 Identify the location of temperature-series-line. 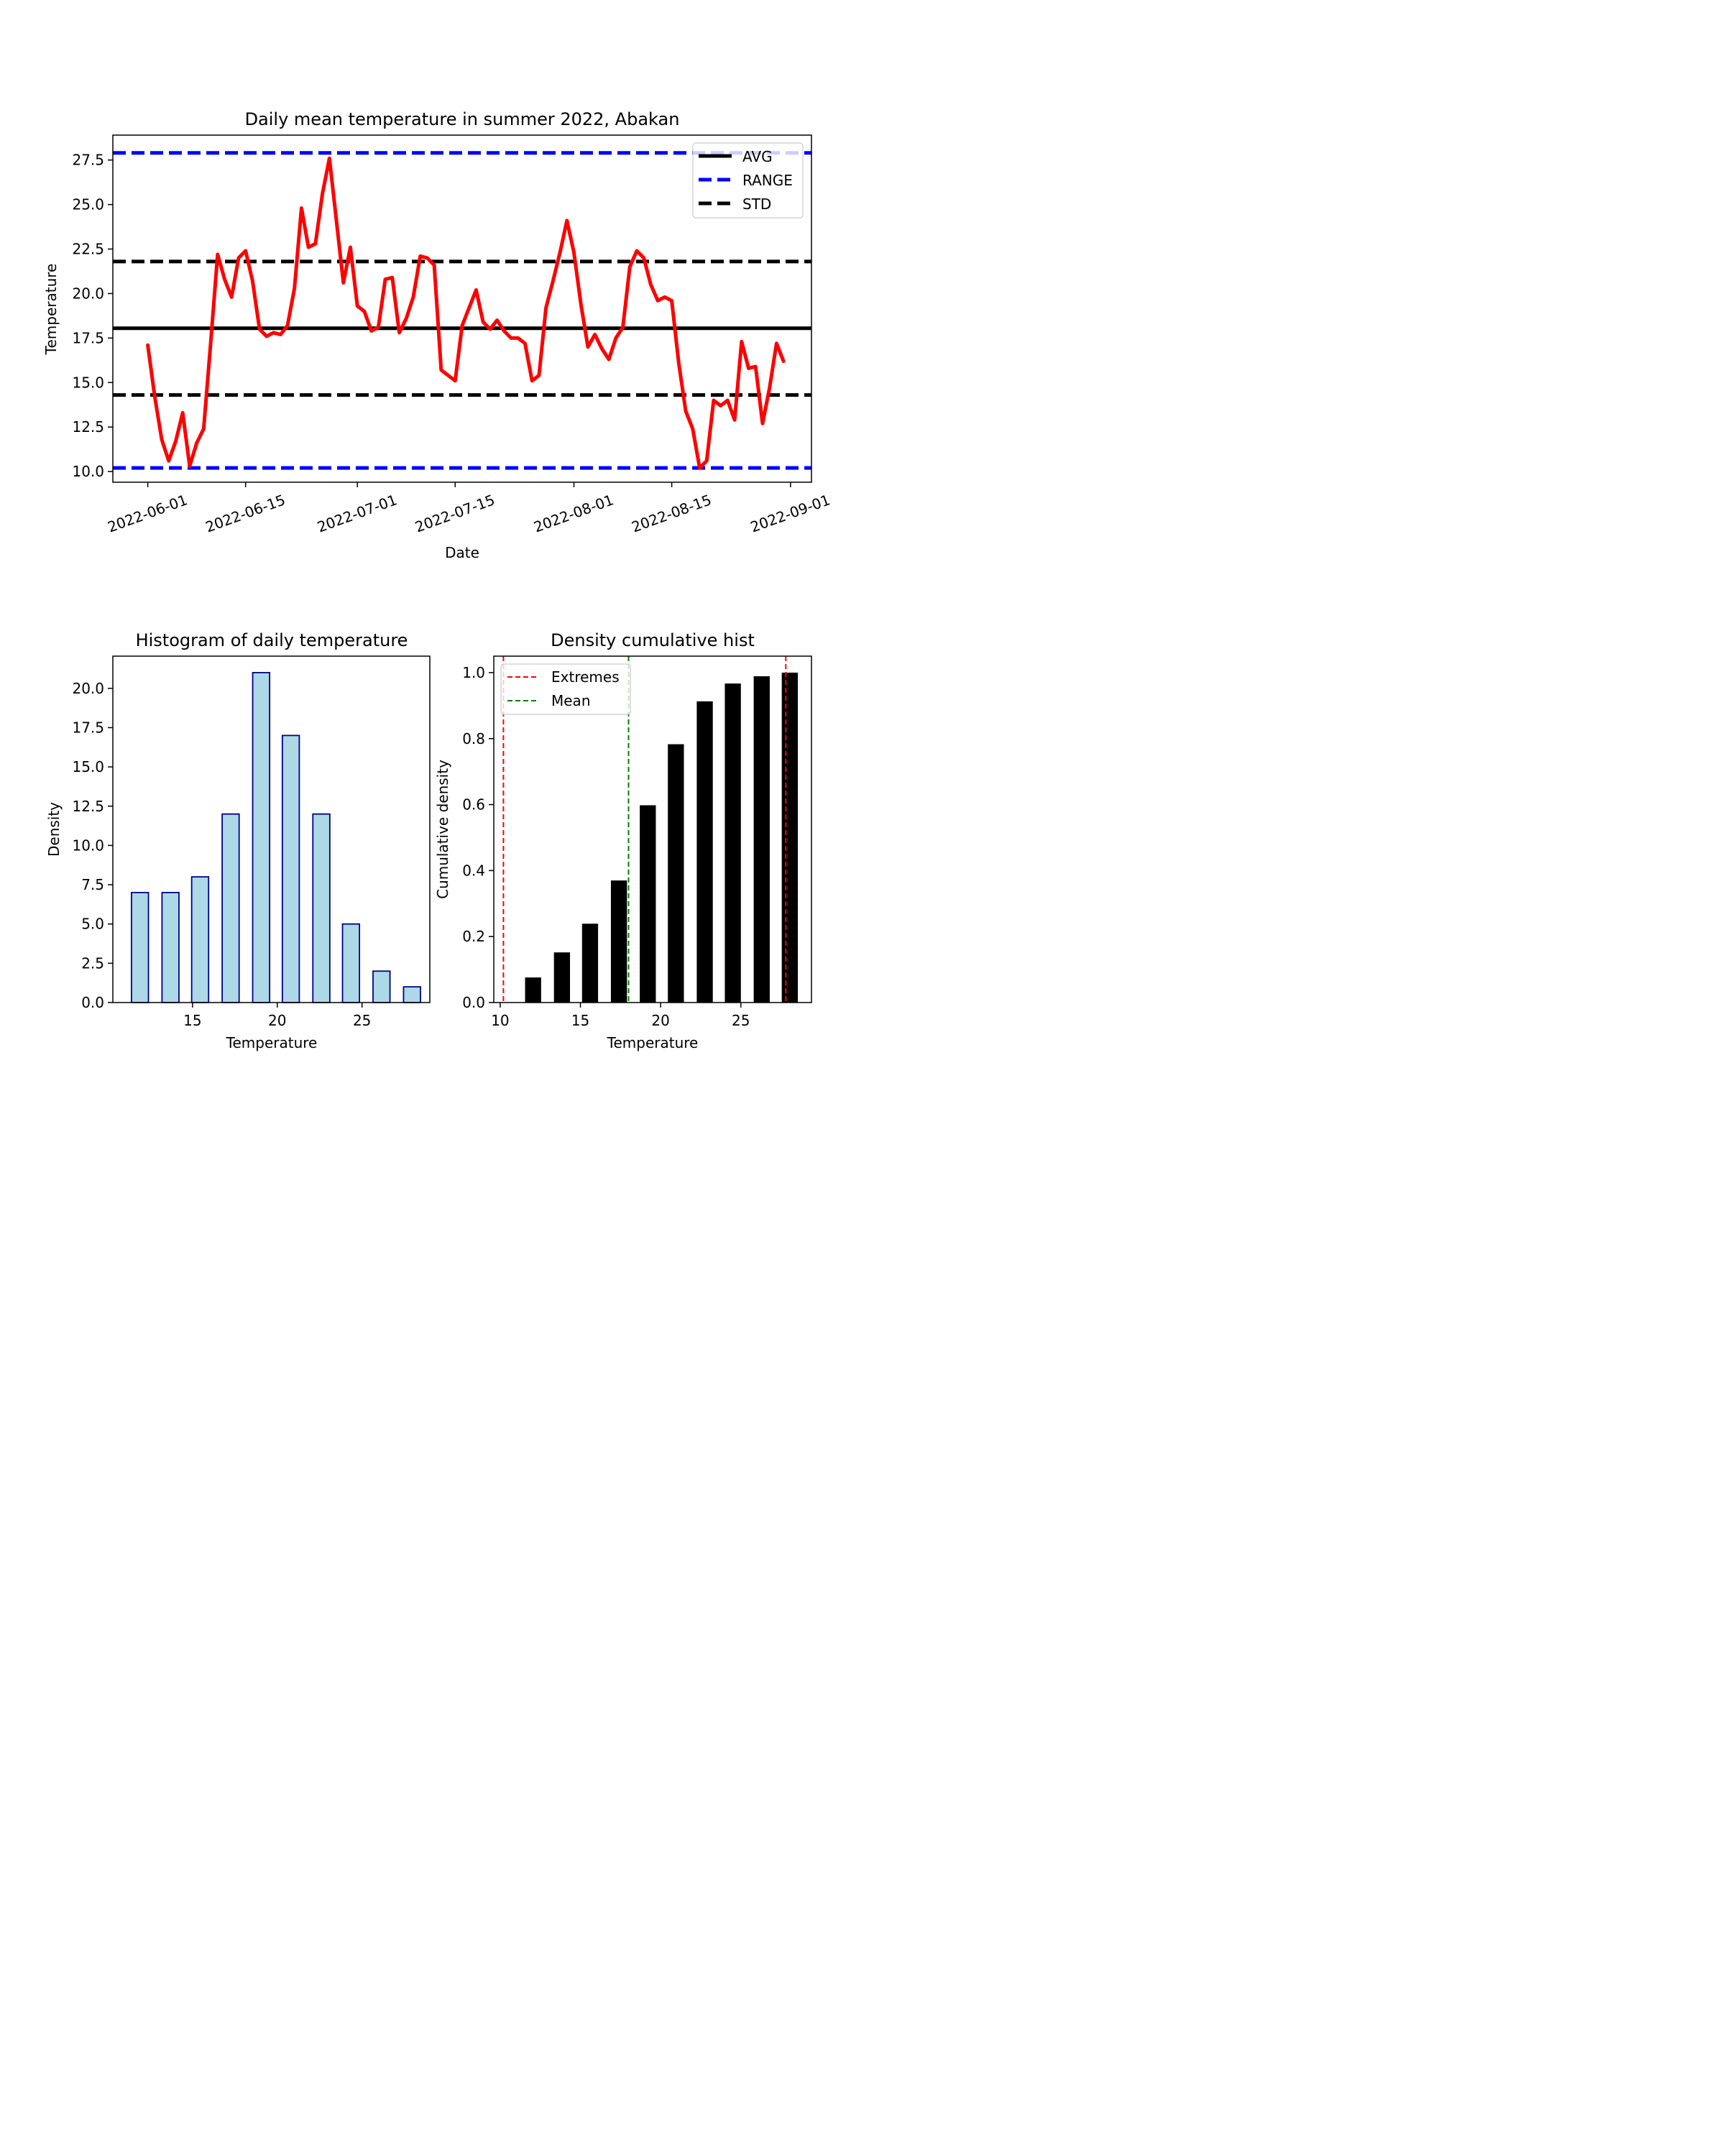
(466, 313).